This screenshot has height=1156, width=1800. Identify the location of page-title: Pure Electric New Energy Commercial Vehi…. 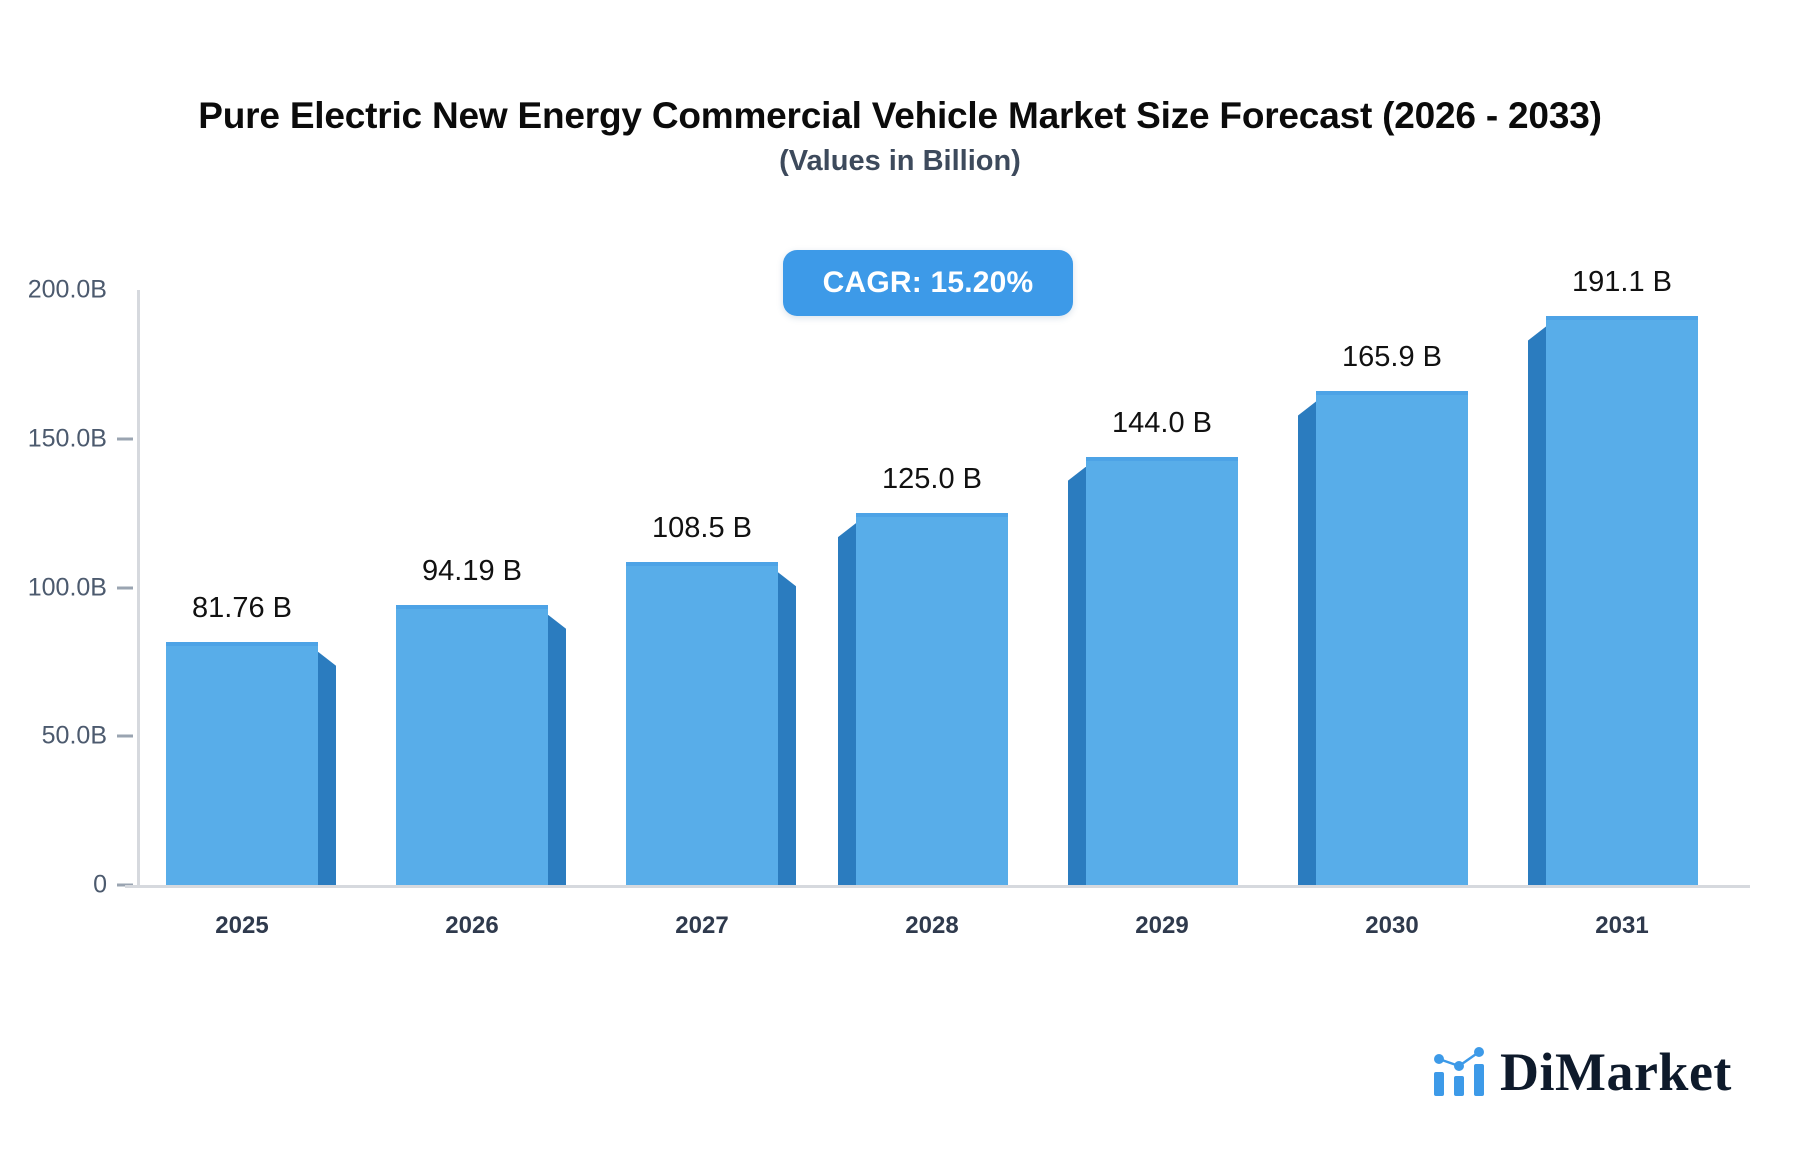
(900, 115).